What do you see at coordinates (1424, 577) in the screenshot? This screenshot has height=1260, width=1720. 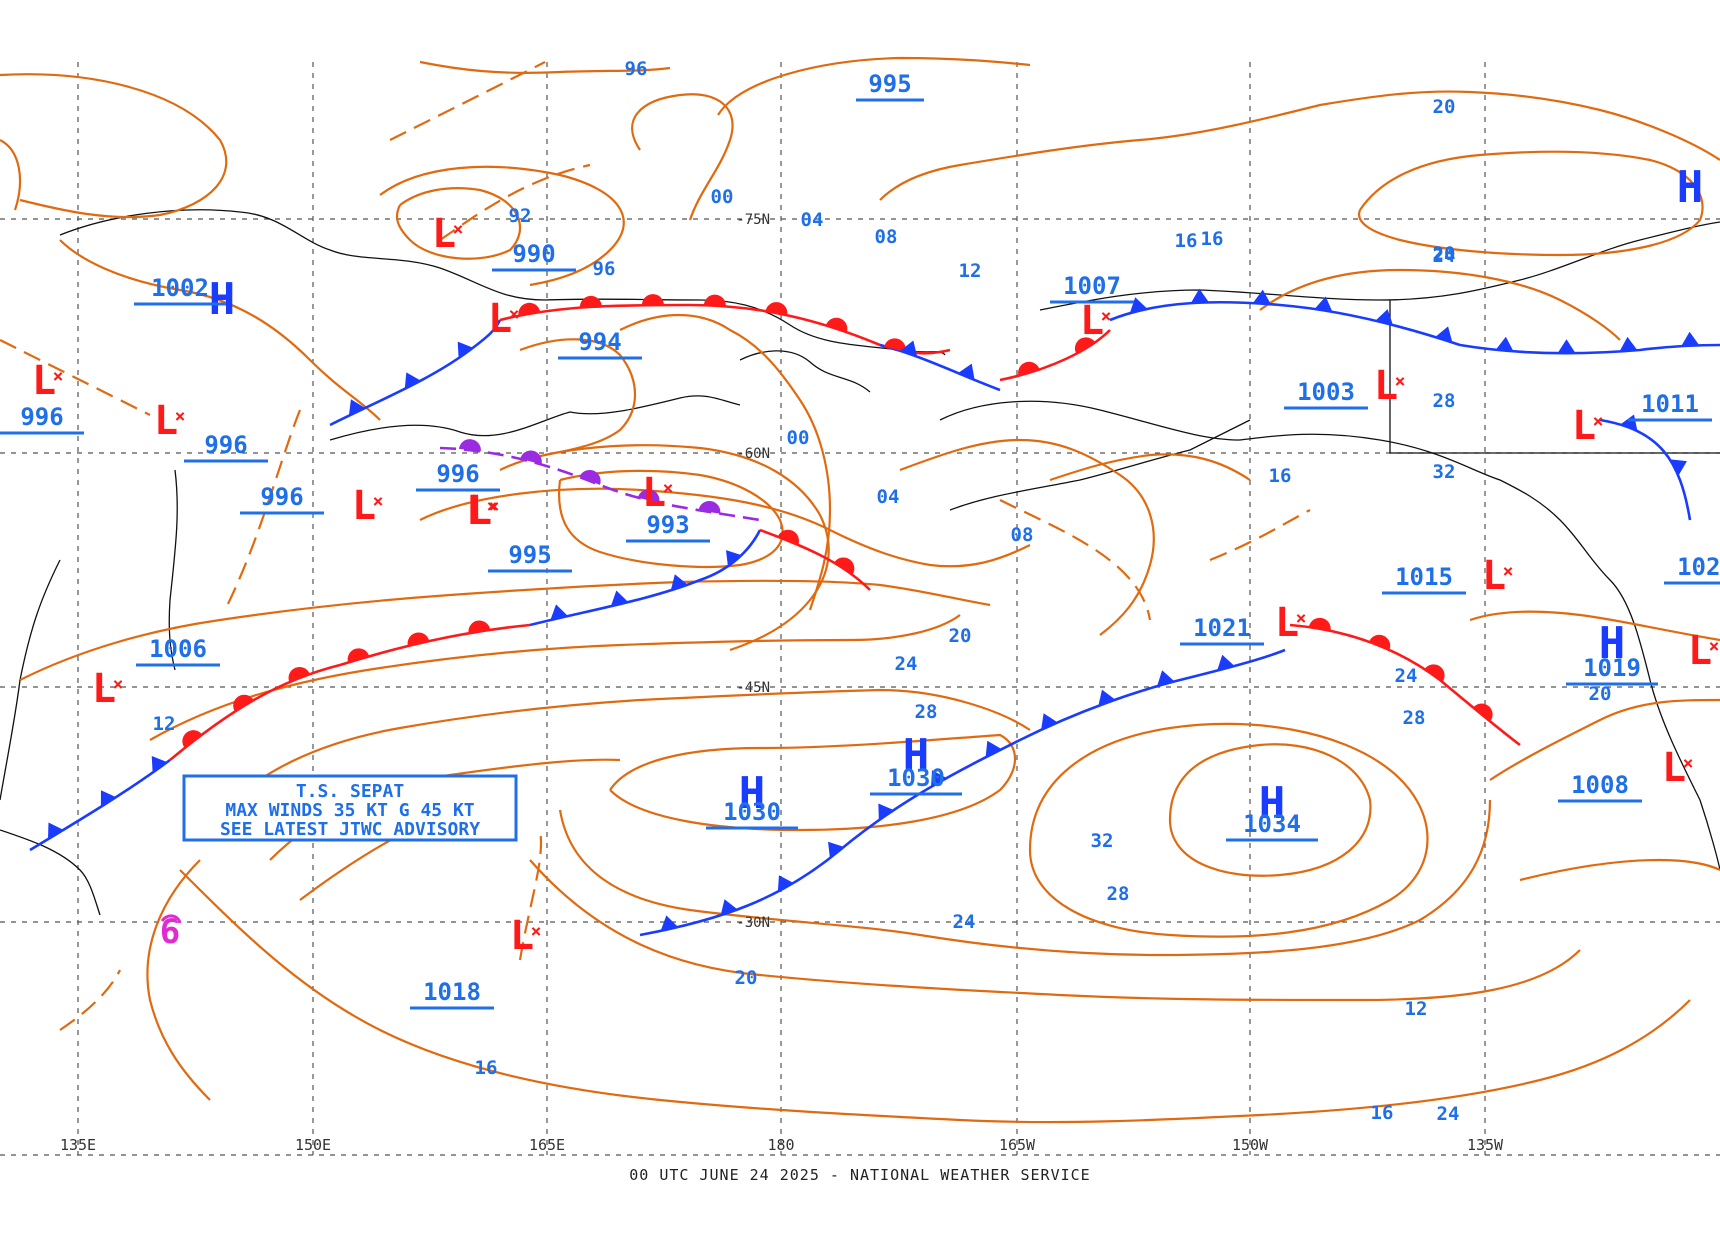 I see `svg-text: 1015` at bounding box center [1424, 577].